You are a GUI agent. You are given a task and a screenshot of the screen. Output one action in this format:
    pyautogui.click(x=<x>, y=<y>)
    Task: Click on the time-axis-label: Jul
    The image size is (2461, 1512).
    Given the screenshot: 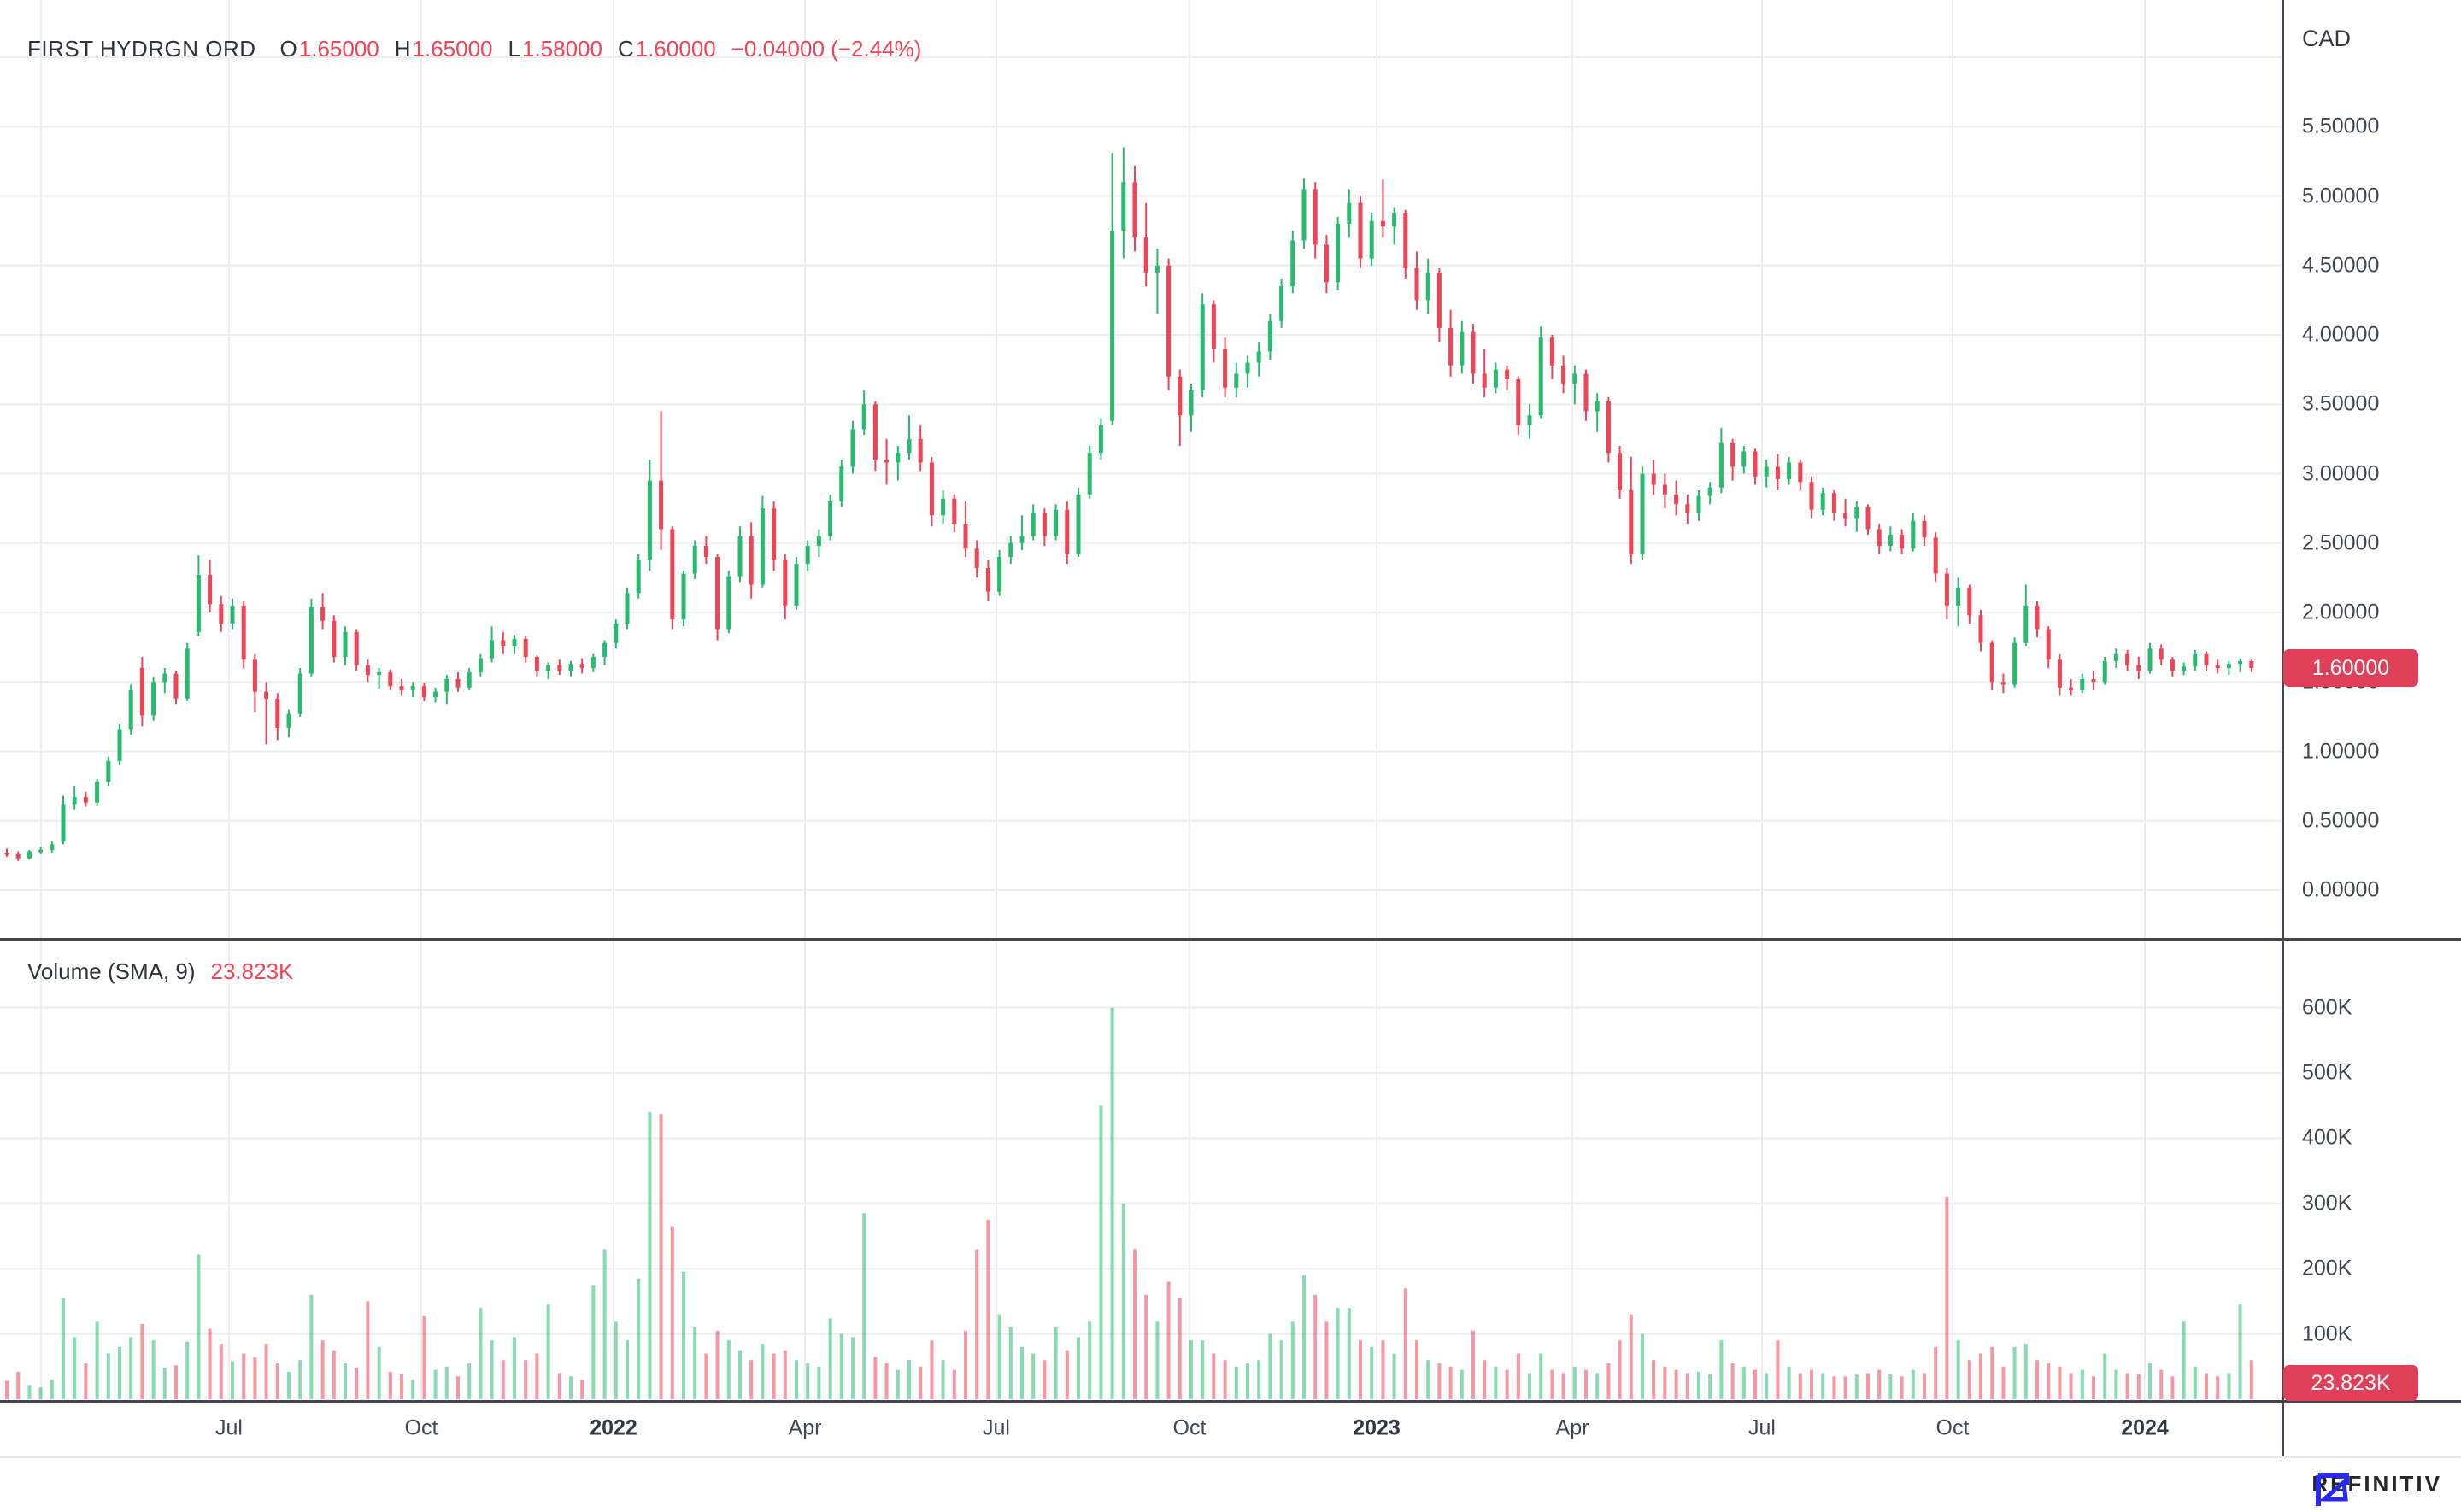 What is the action you would take?
    pyautogui.click(x=996, y=1427)
    